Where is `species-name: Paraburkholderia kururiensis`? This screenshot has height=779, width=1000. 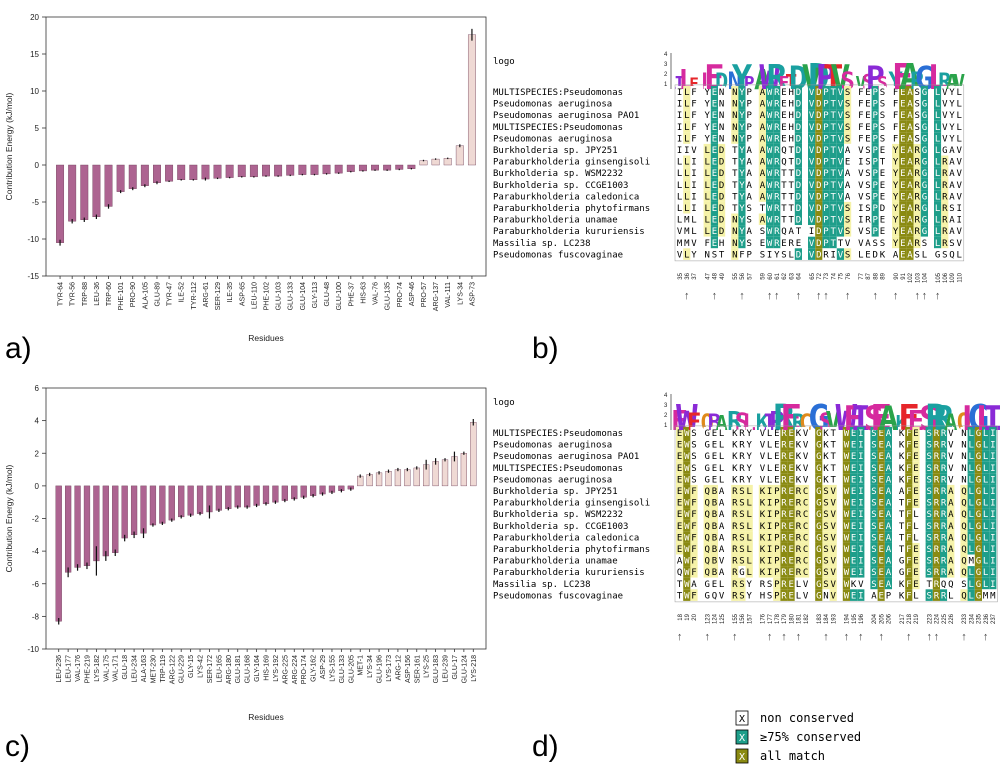
species-name: Paraburkholderia kururiensis is located at coordinates (569, 232).